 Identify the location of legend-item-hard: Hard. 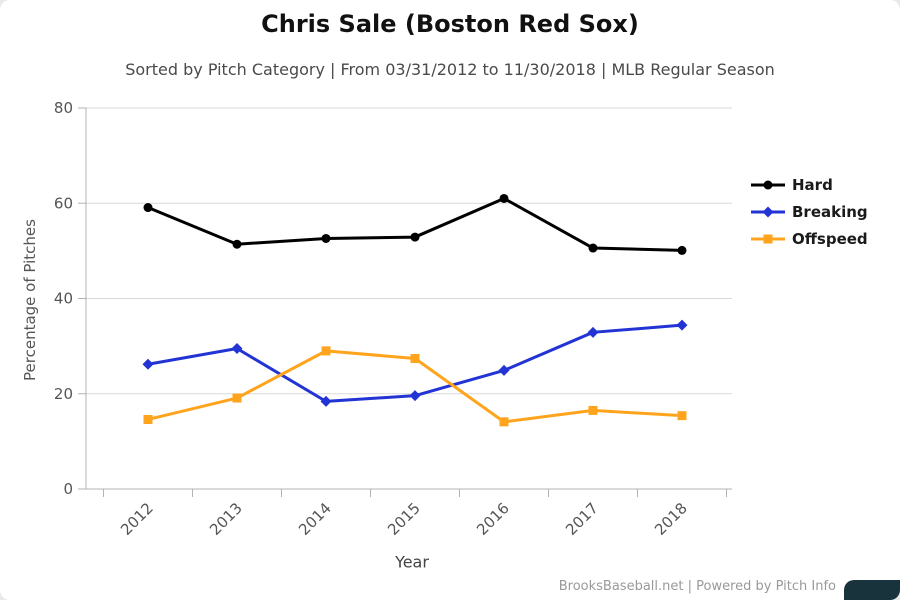
(809, 185).